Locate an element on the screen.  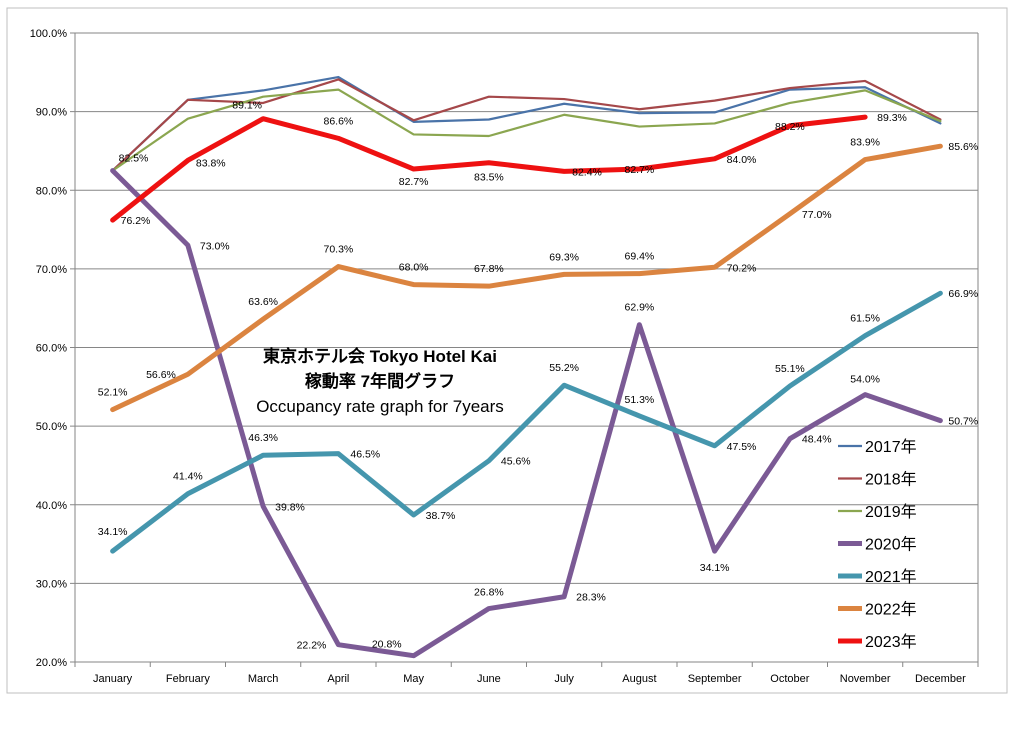
data-label: 73.0% is located at coordinates (215, 246).